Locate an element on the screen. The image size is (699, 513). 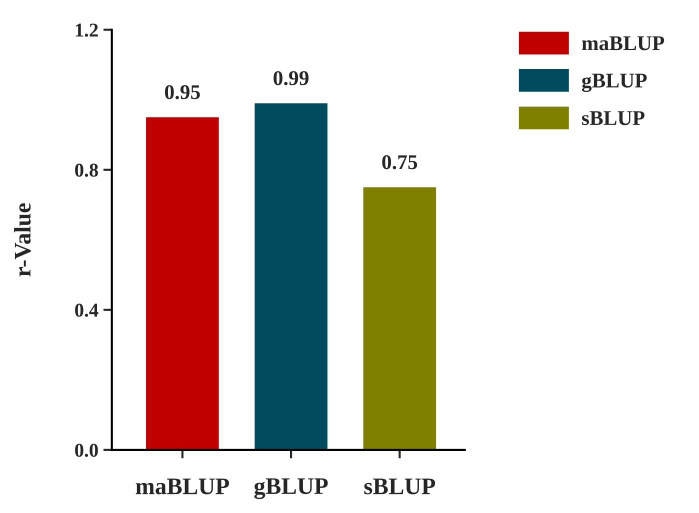
y-tick-label: 0.8 is located at coordinates (86, 170).